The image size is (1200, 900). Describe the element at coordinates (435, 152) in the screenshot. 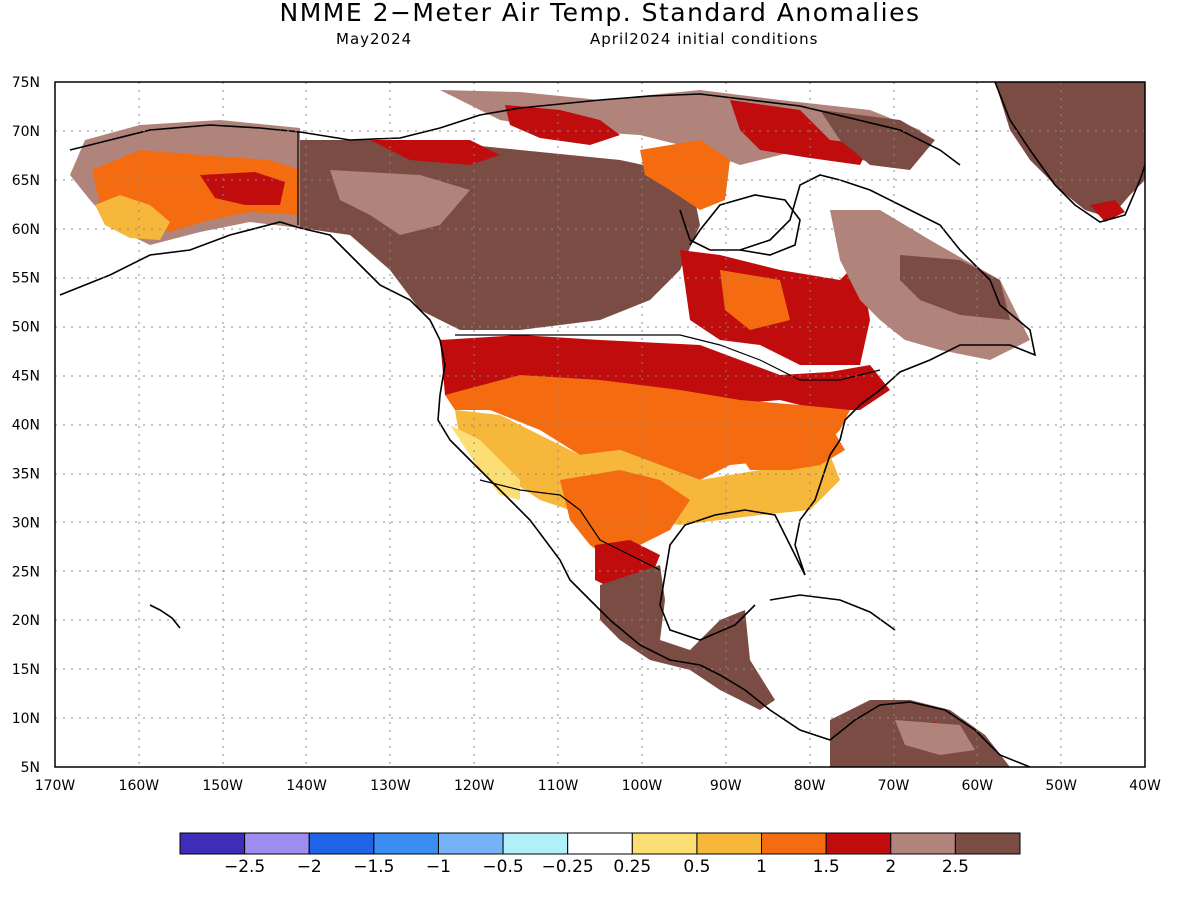

I see `field-canada-north-red` at that location.